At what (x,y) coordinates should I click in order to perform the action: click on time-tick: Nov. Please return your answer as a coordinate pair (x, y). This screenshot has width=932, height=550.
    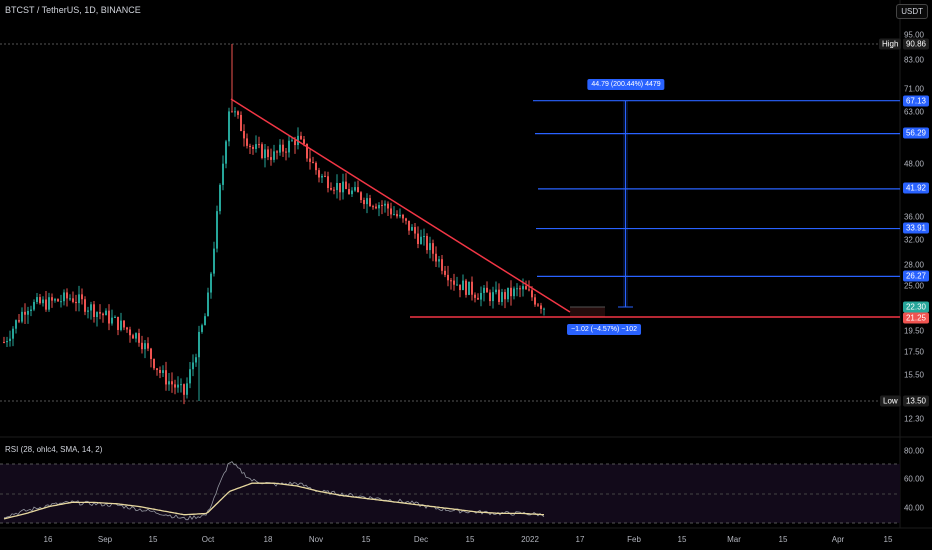
    Looking at the image, I should click on (316, 539).